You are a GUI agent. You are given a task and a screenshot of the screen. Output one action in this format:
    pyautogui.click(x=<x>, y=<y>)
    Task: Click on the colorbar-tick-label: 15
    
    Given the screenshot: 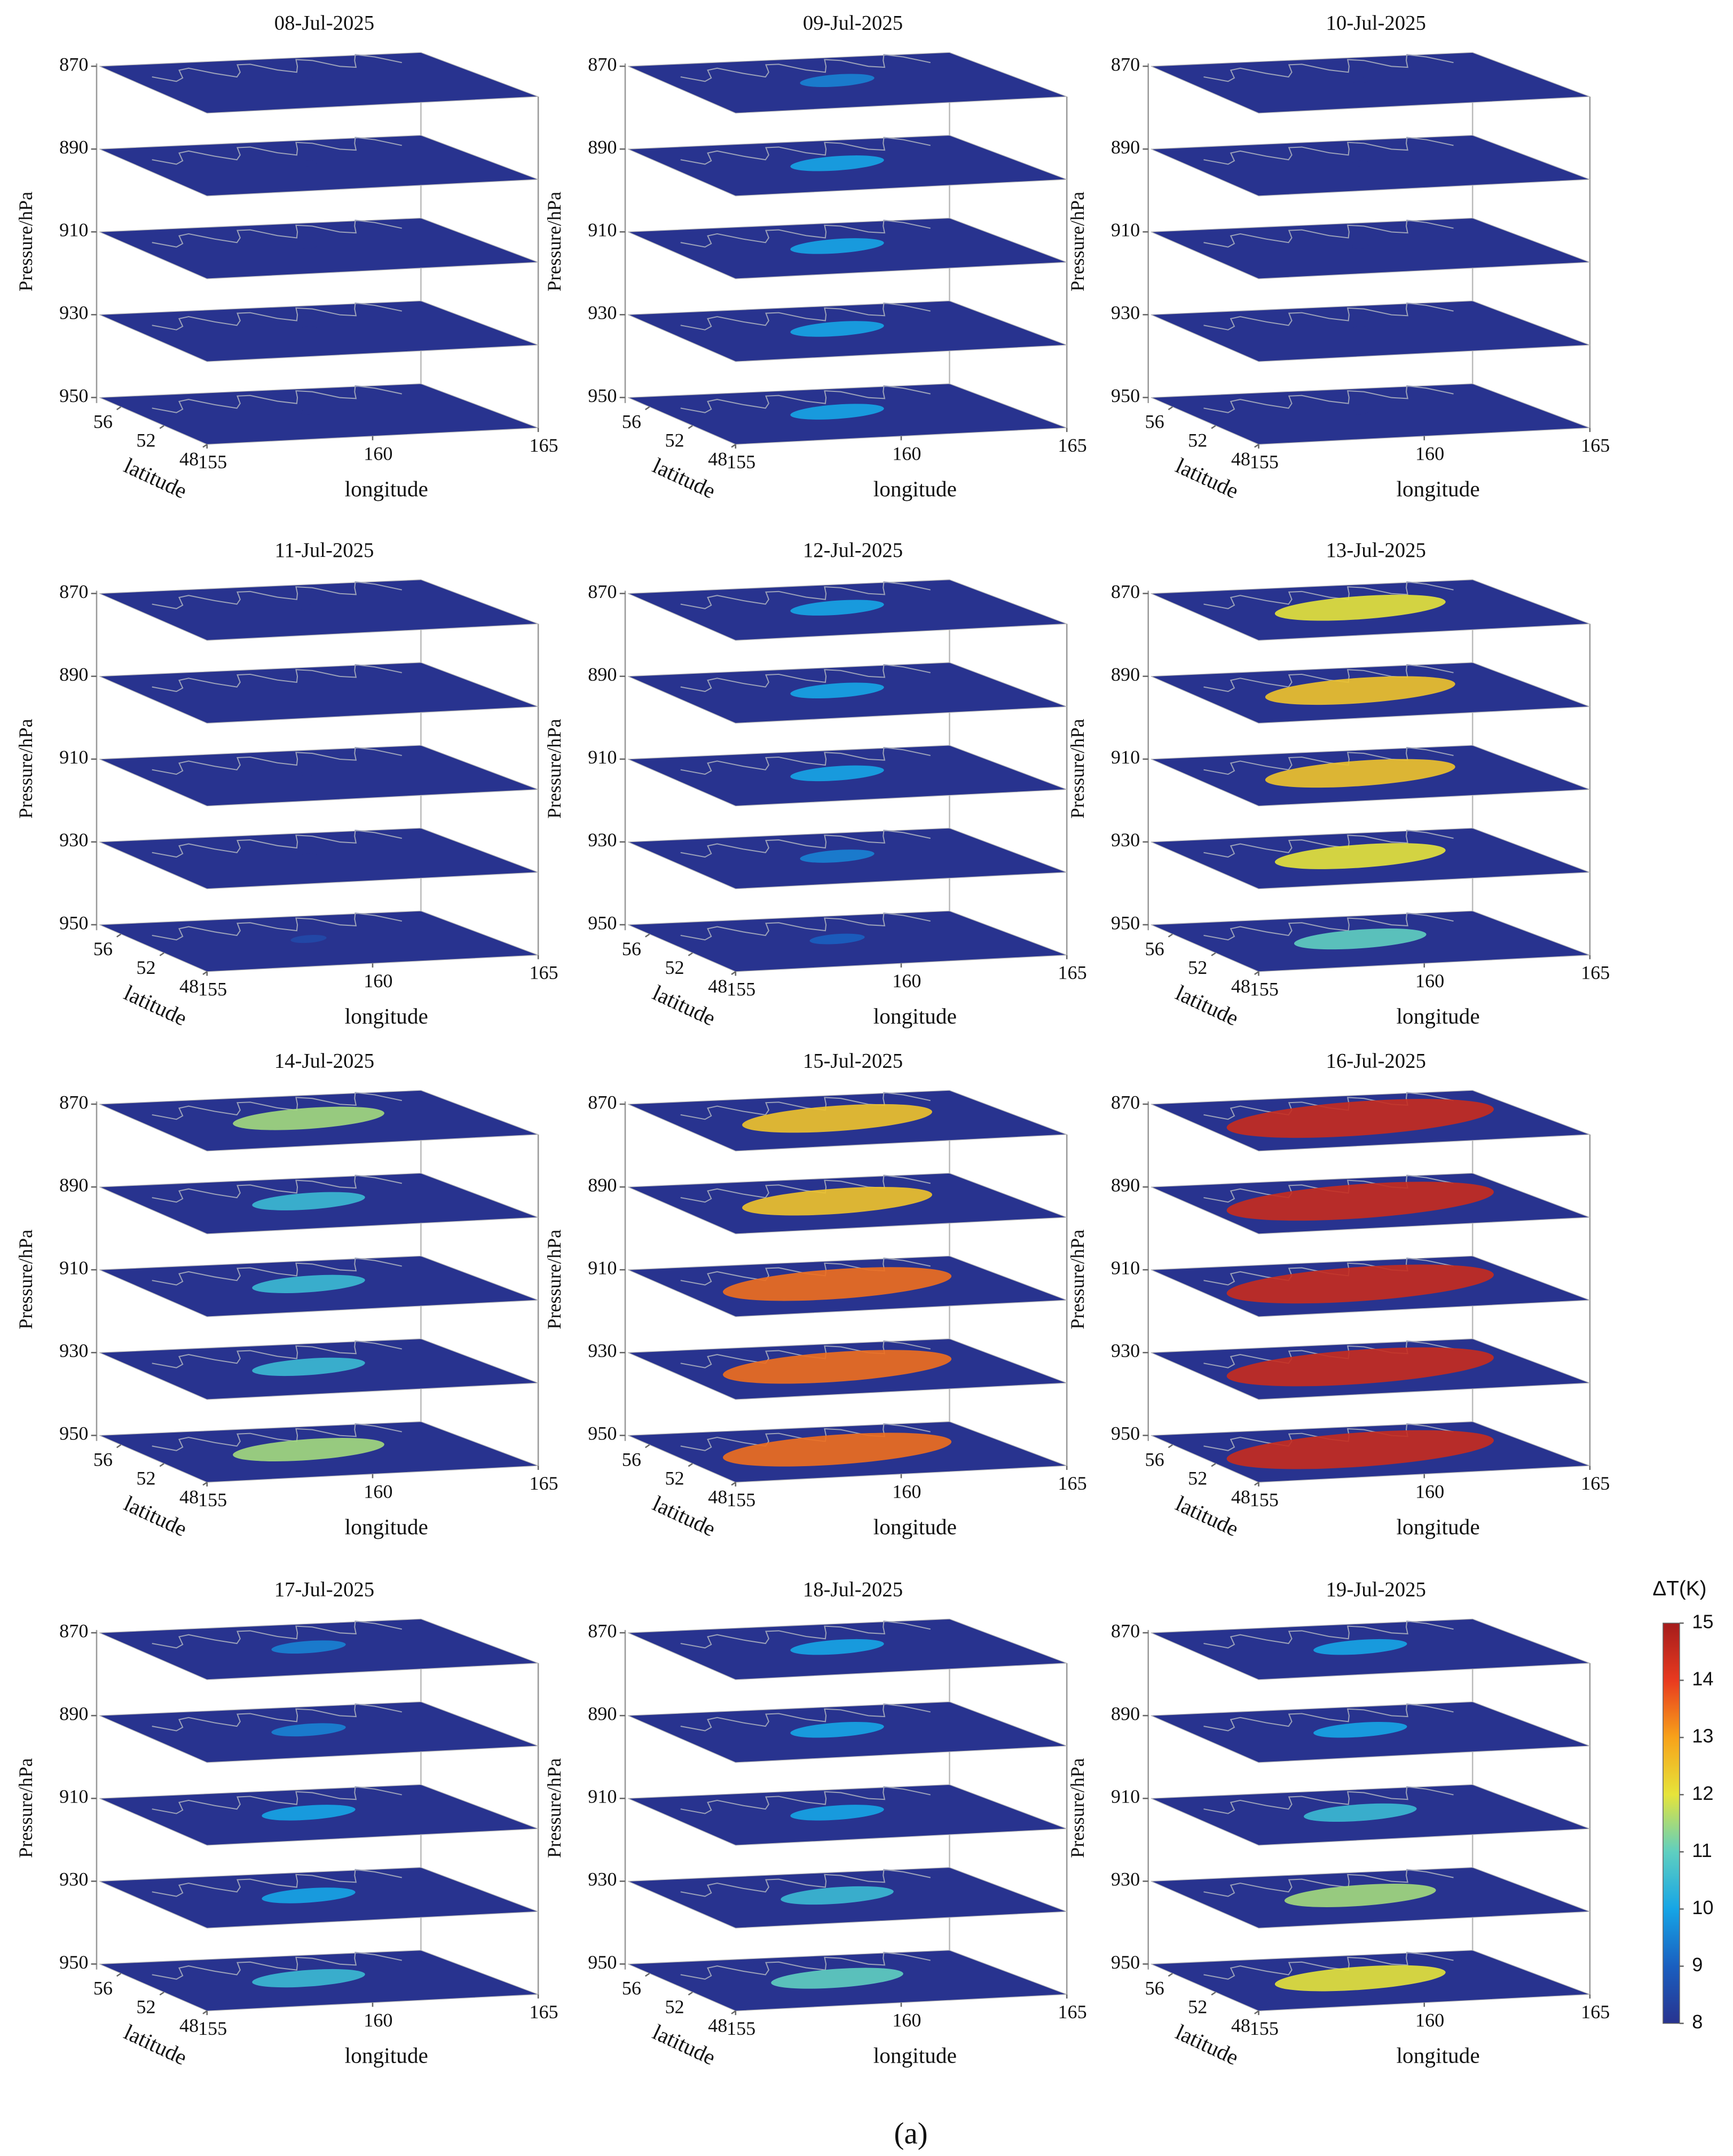 What is the action you would take?
    pyautogui.click(x=1702, y=1622)
    